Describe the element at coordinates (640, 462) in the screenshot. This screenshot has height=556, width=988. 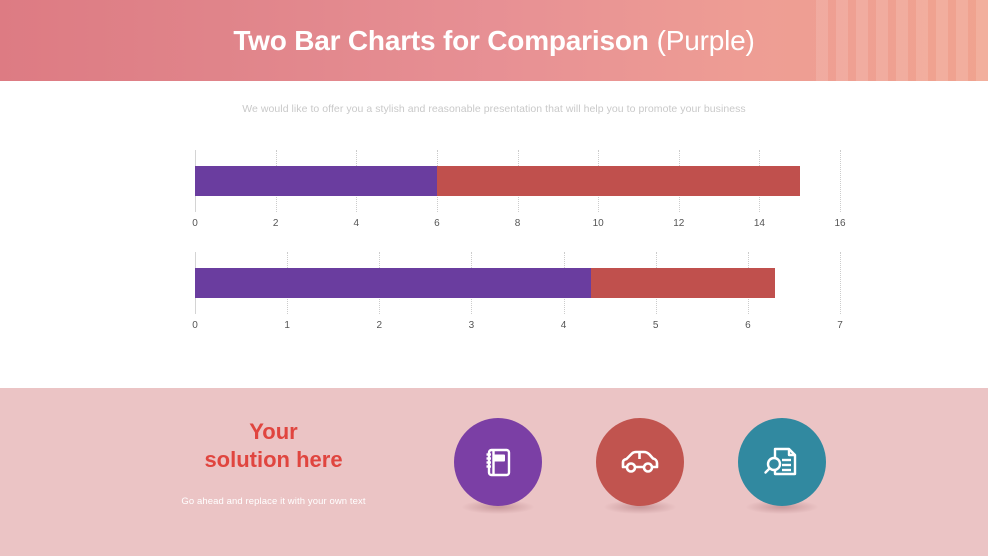
I see `car-icon` at that location.